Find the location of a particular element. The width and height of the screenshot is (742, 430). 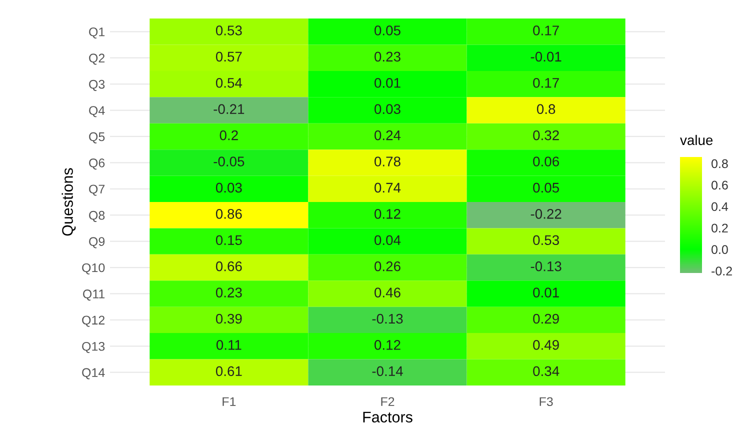

data-label: 0.66 is located at coordinates (229, 266).